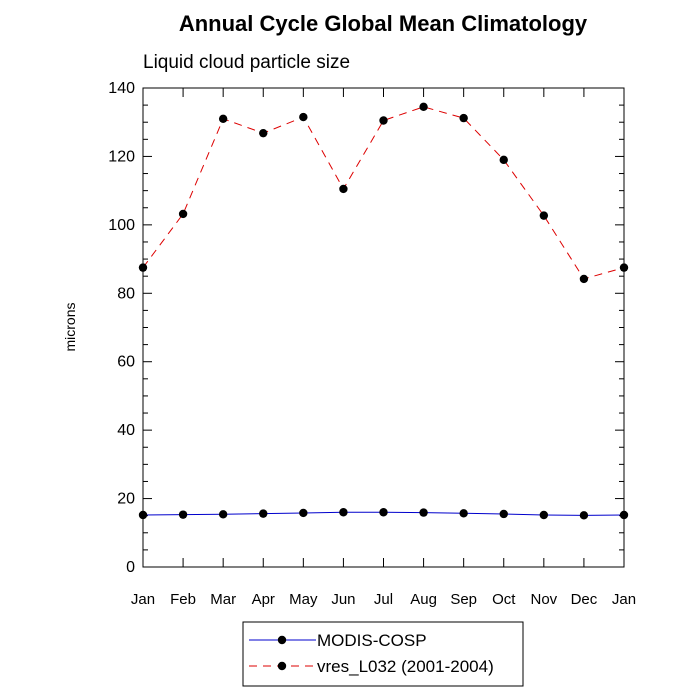 Image resolution: width=700 pixels, height=700 pixels. What do you see at coordinates (543, 599) in the screenshot?
I see `x-tick-label: Nov` at bounding box center [543, 599].